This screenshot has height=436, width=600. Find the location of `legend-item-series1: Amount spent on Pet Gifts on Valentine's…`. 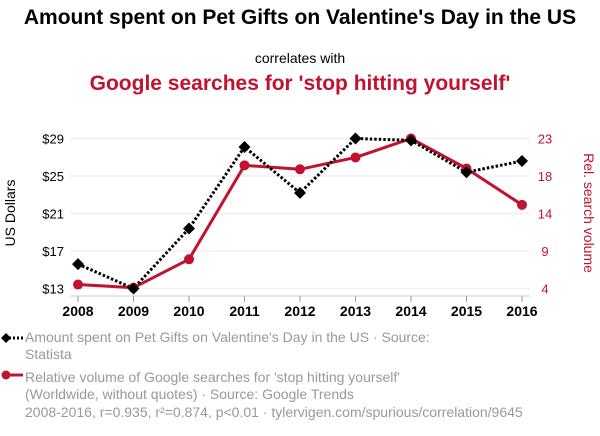

legend-item-series1: Amount spent on Pet Gifts on Valentine's… is located at coordinates (233, 346).